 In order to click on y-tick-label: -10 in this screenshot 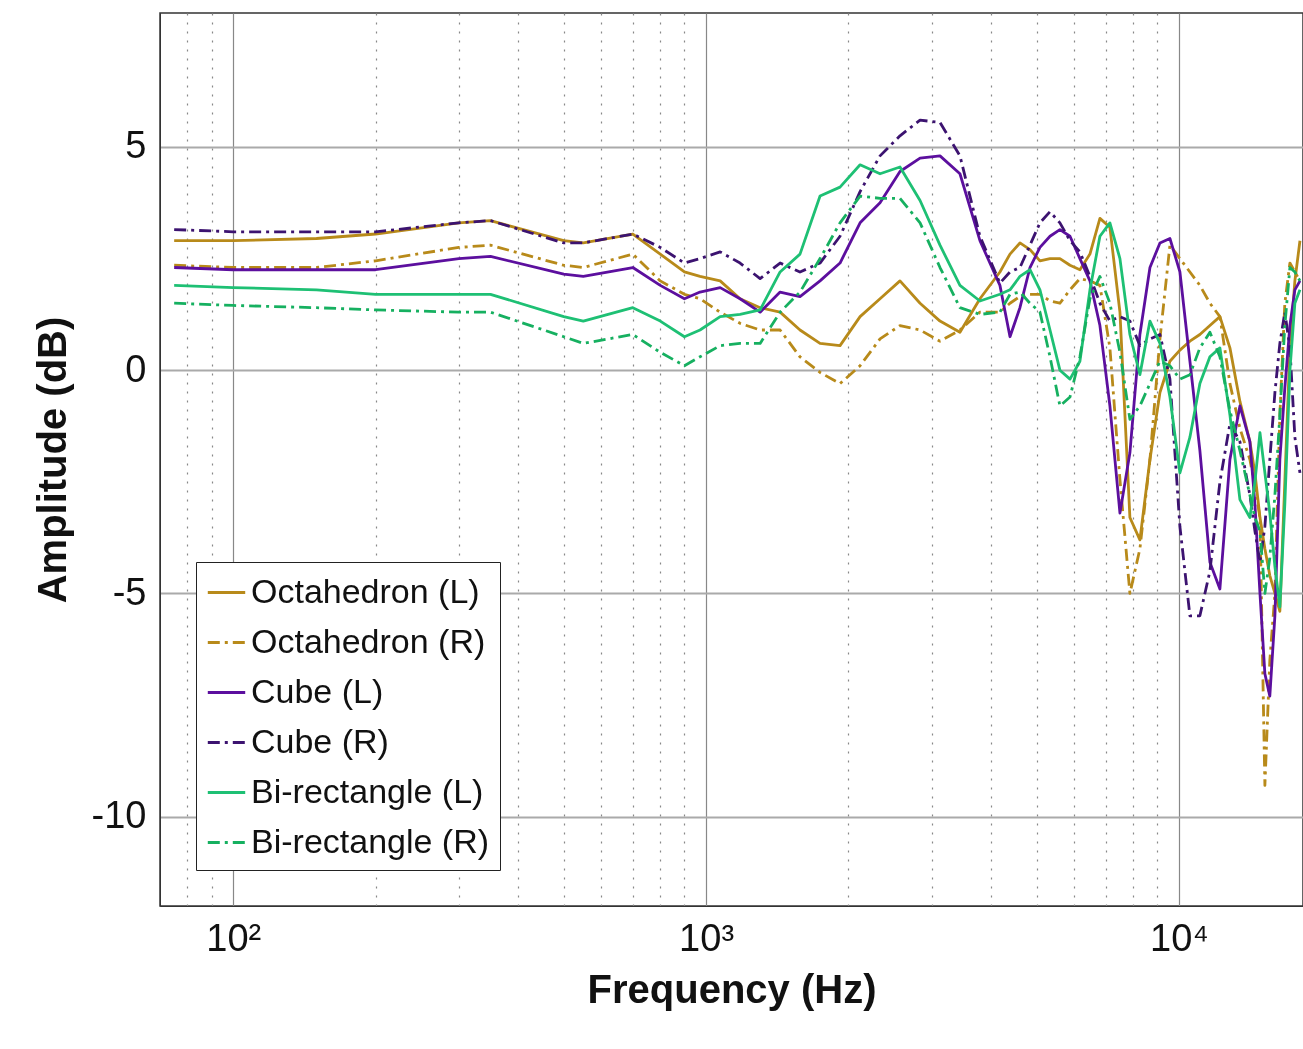, I will do `click(119, 815)`.